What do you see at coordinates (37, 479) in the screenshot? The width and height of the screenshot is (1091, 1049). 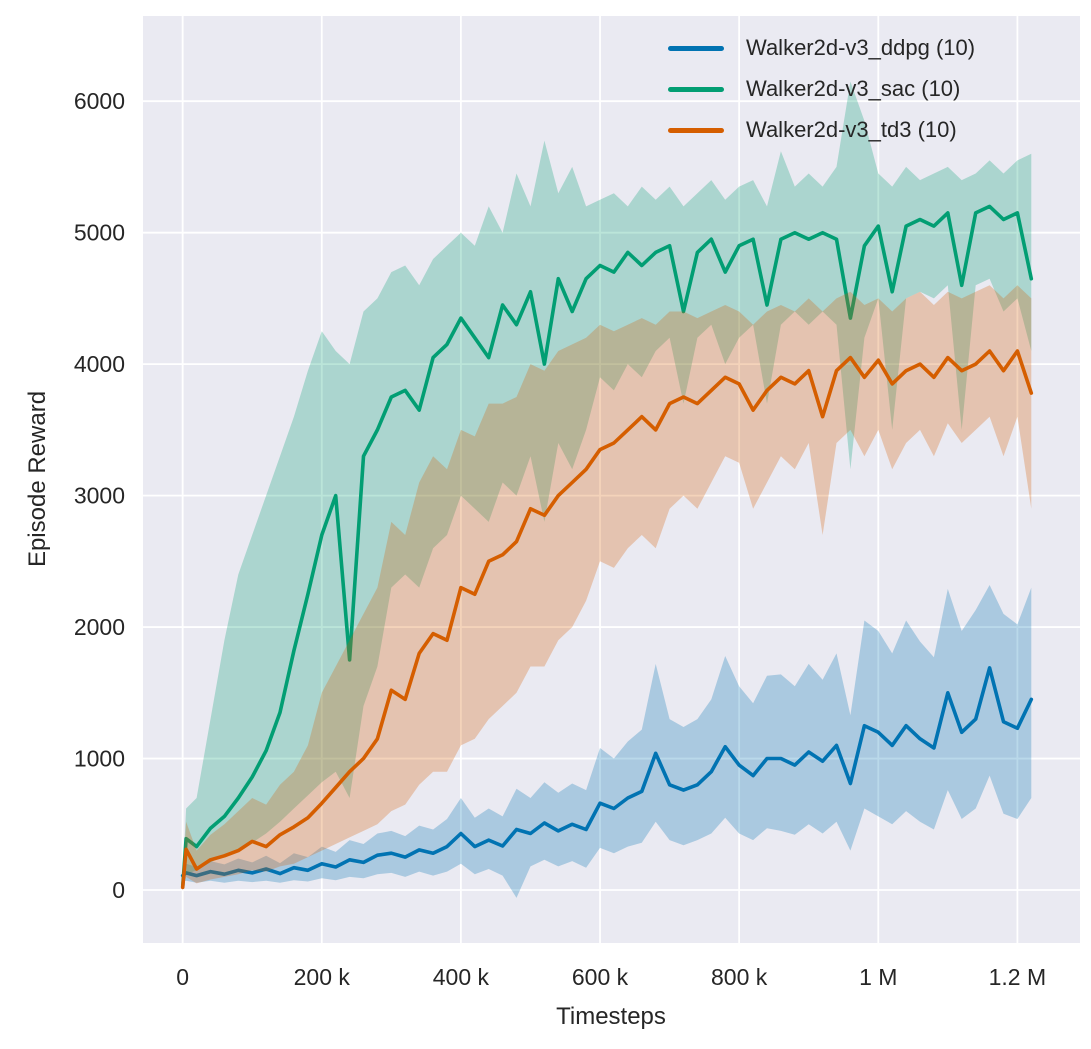 I see `y-axis-label: Episode Reward` at bounding box center [37, 479].